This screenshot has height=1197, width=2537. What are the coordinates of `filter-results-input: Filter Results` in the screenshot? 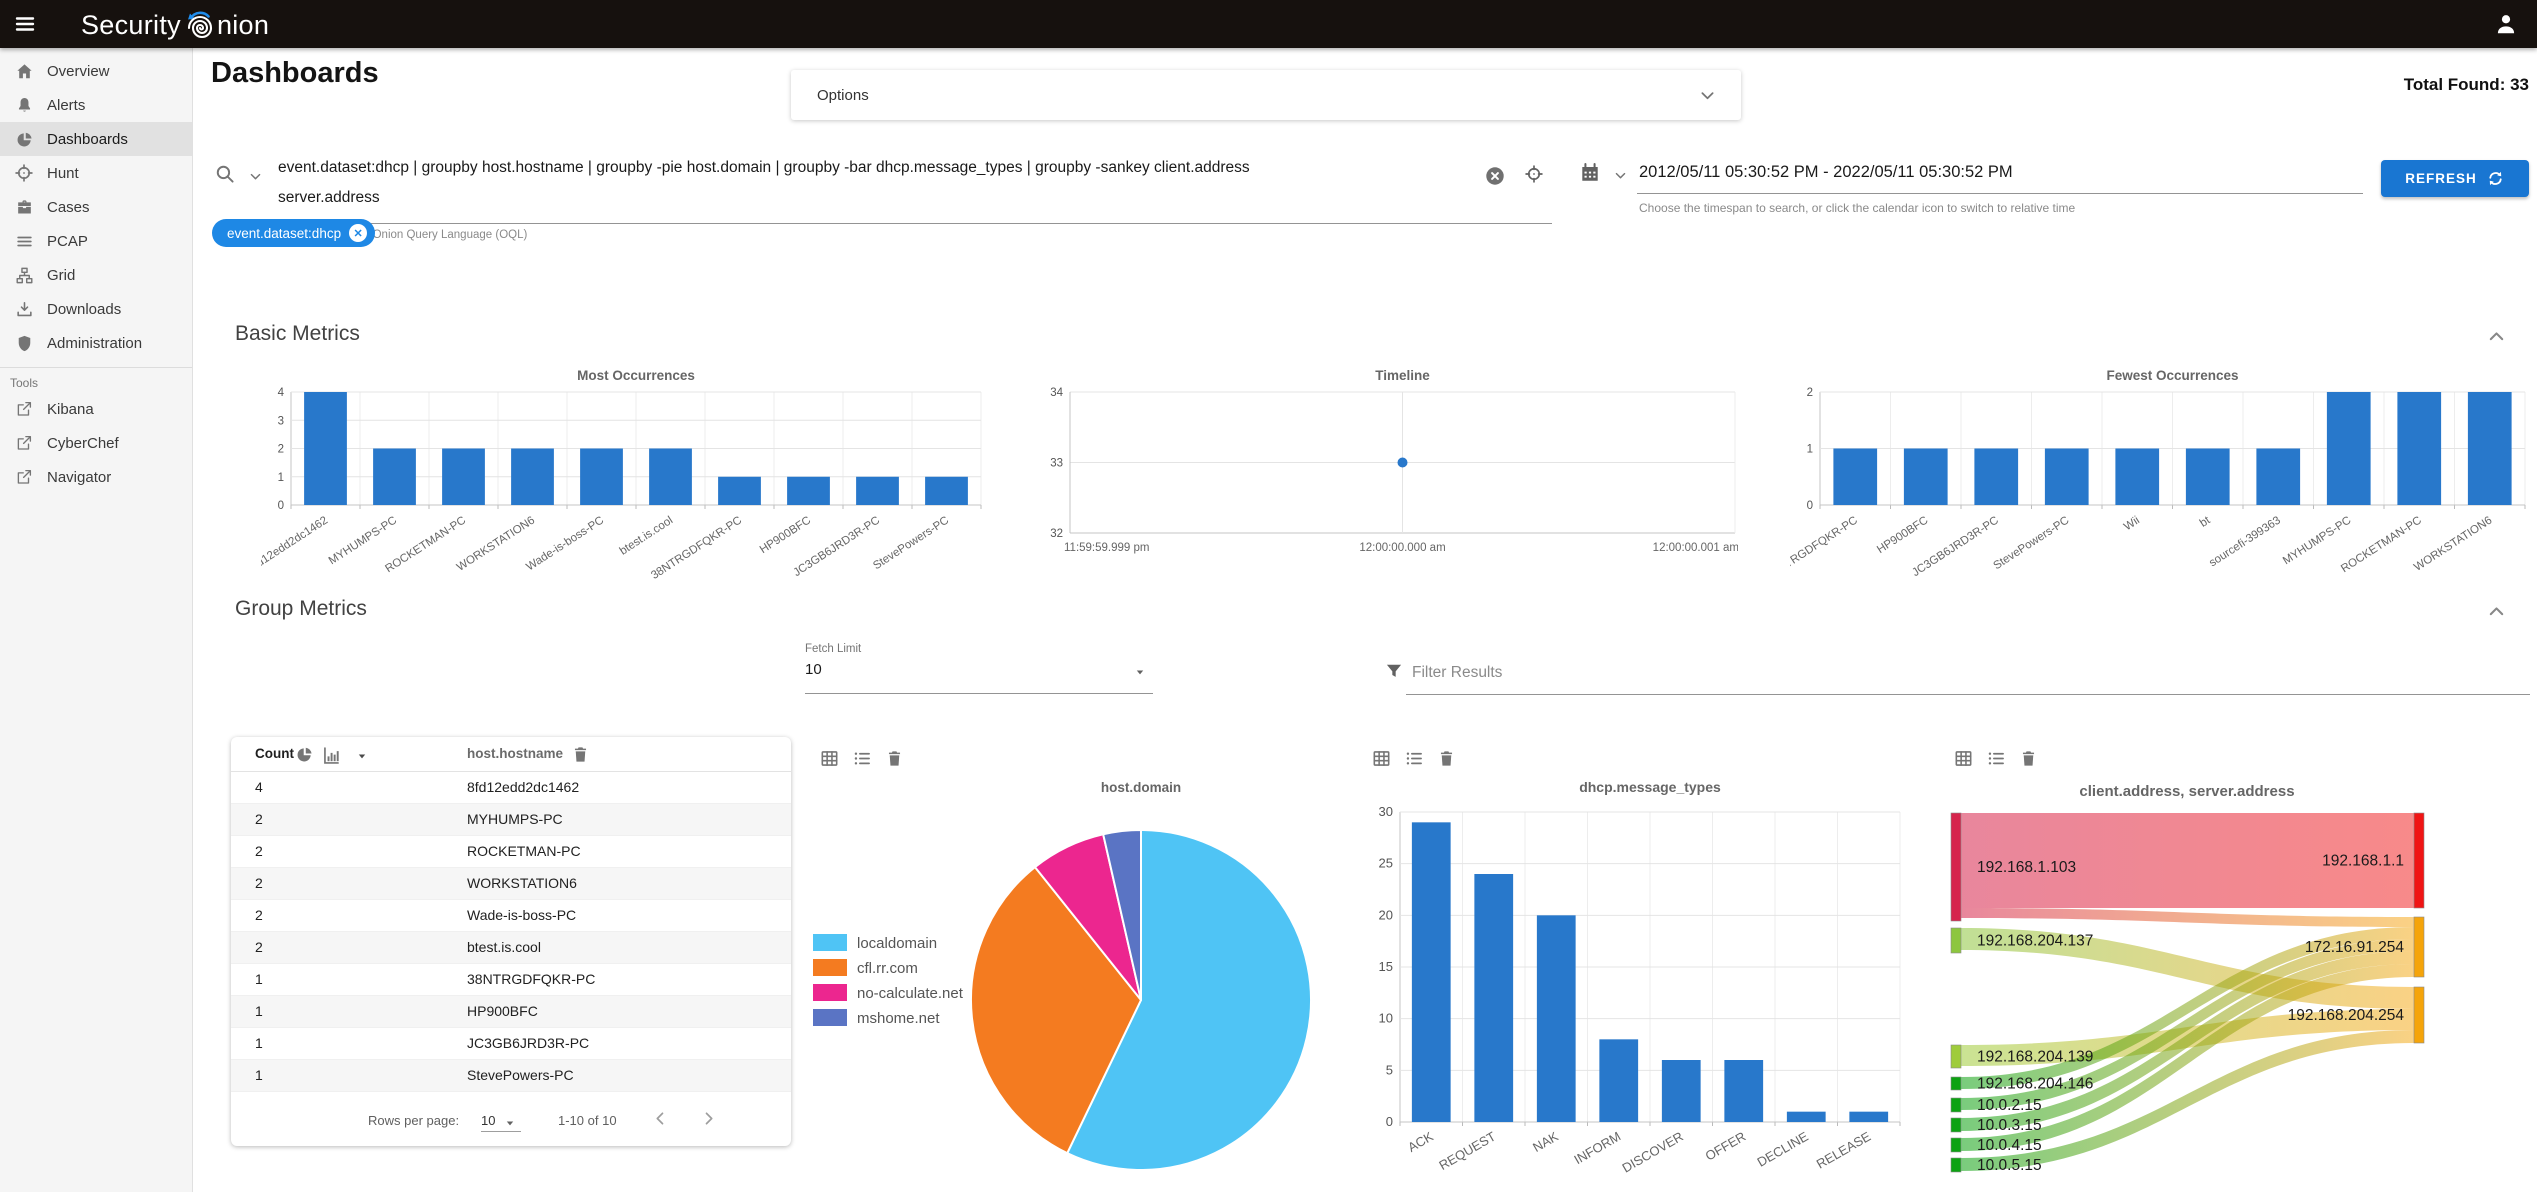 It's located at (1457, 672).